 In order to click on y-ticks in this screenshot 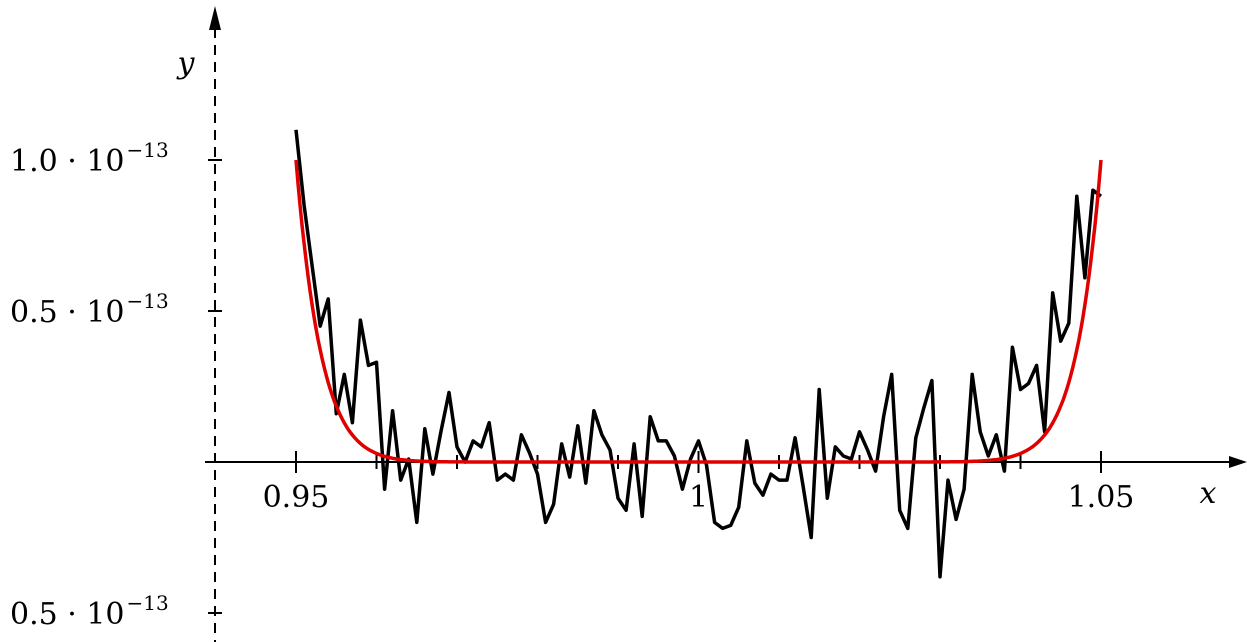, I will do `click(215, 386)`.